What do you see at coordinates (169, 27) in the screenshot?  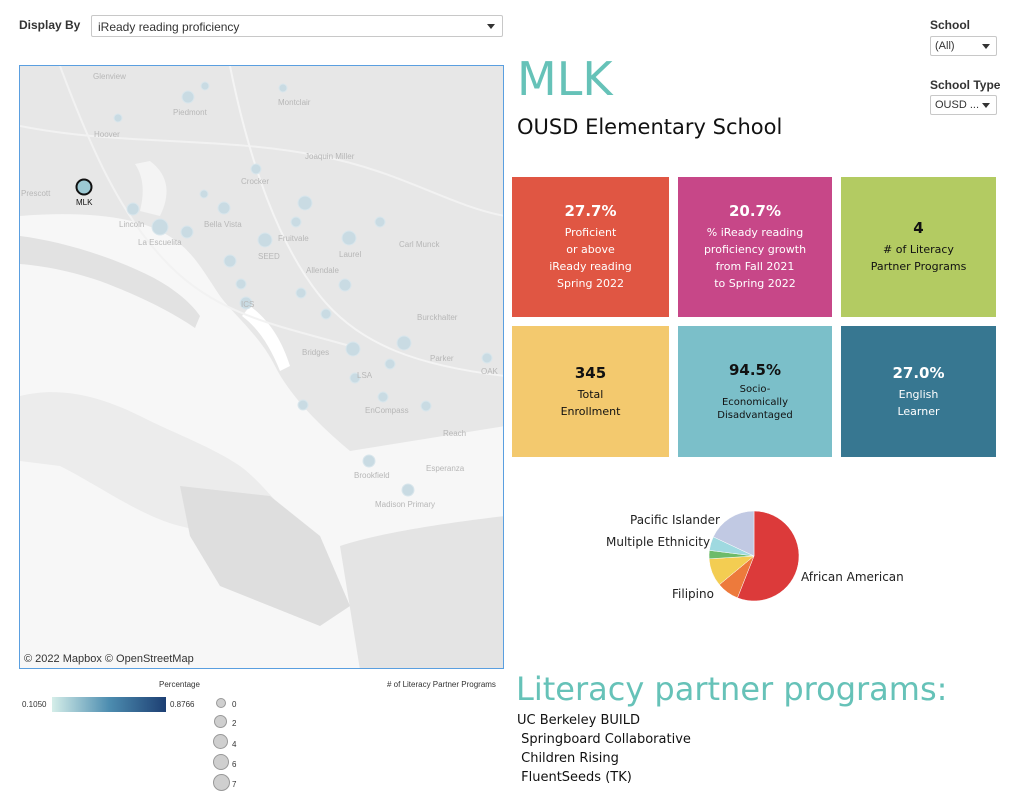 I see `display-by-value: iReady reading proficiency` at bounding box center [169, 27].